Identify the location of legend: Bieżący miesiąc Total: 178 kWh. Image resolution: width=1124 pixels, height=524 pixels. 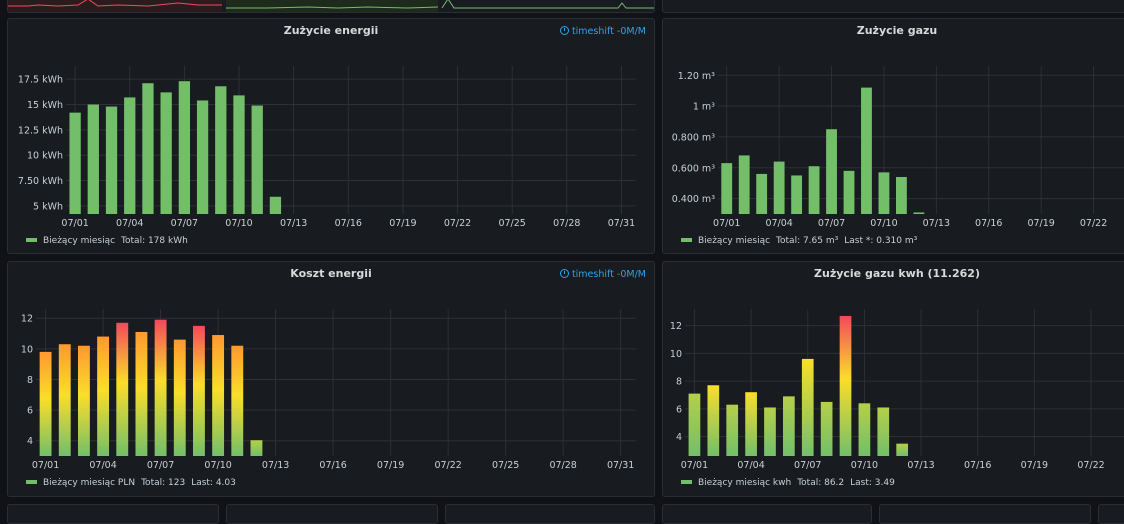
(107, 241).